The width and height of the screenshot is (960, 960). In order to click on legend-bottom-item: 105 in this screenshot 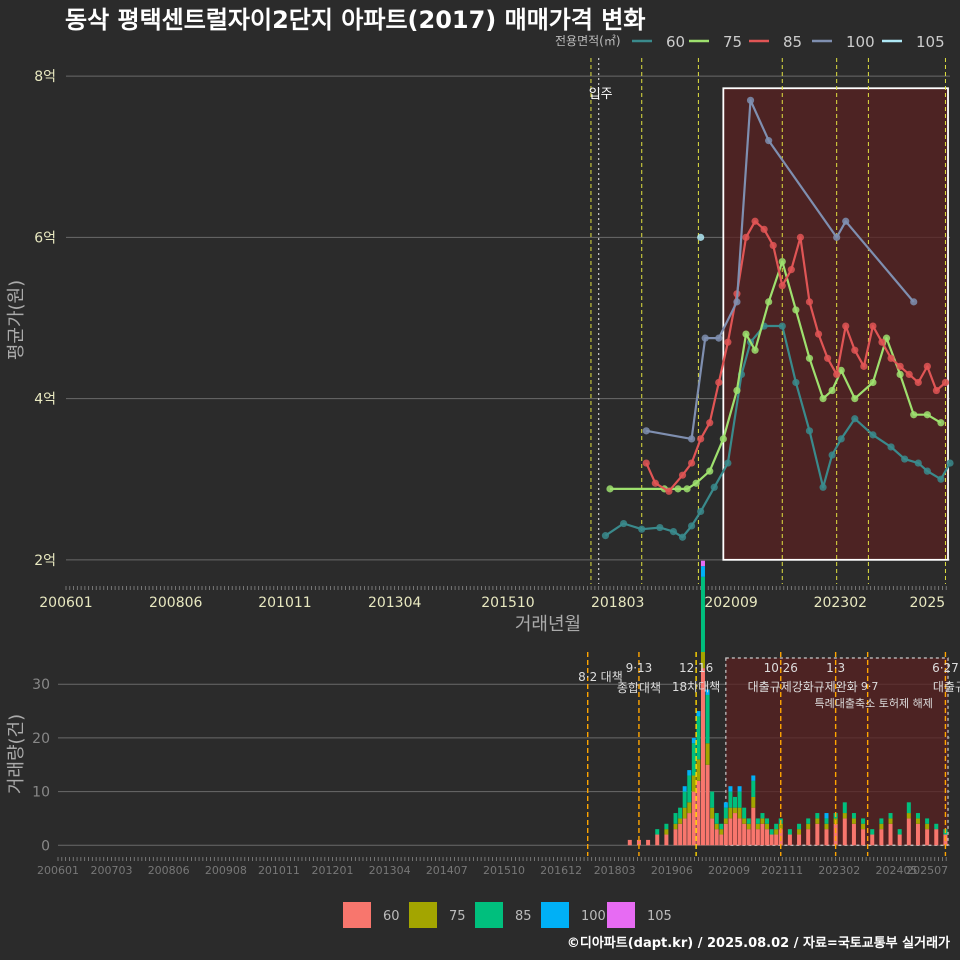, I will do `click(659, 916)`.